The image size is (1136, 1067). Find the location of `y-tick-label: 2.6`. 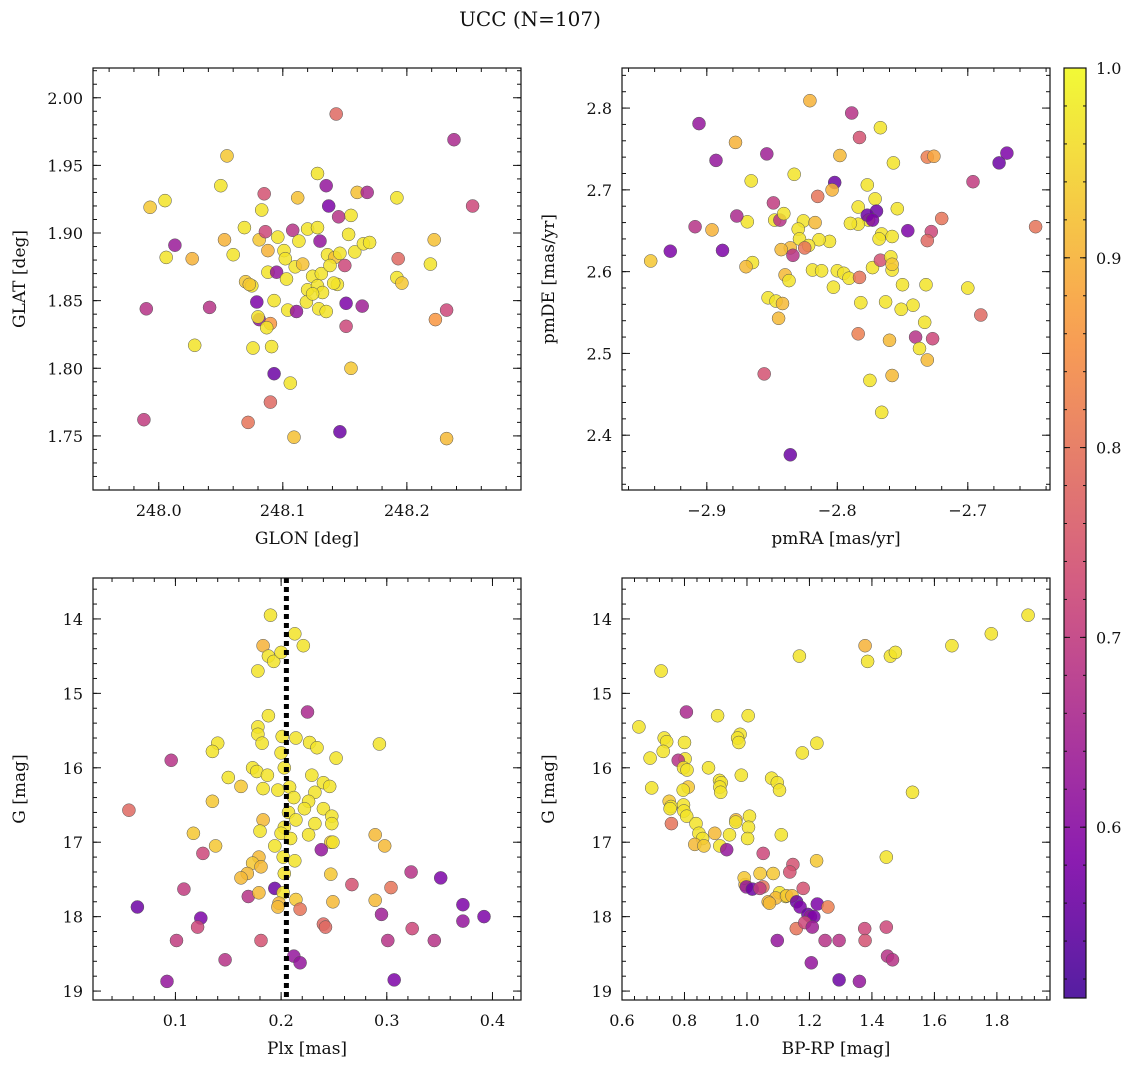

y-tick-label: 2.6 is located at coordinates (599, 272).